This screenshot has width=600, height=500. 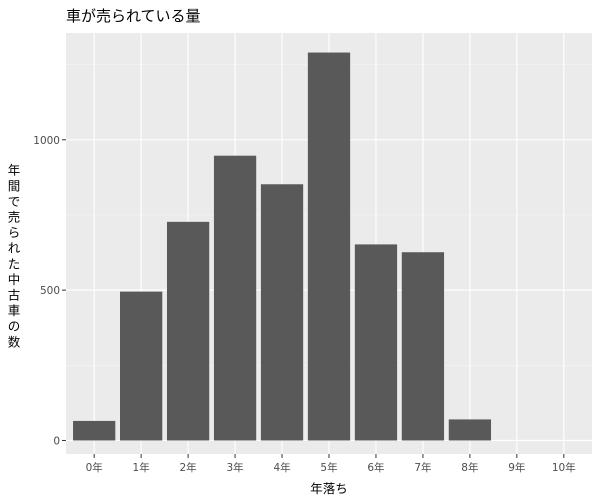 What do you see at coordinates (564, 467) in the screenshot?
I see `x-tick-label: 10年` at bounding box center [564, 467].